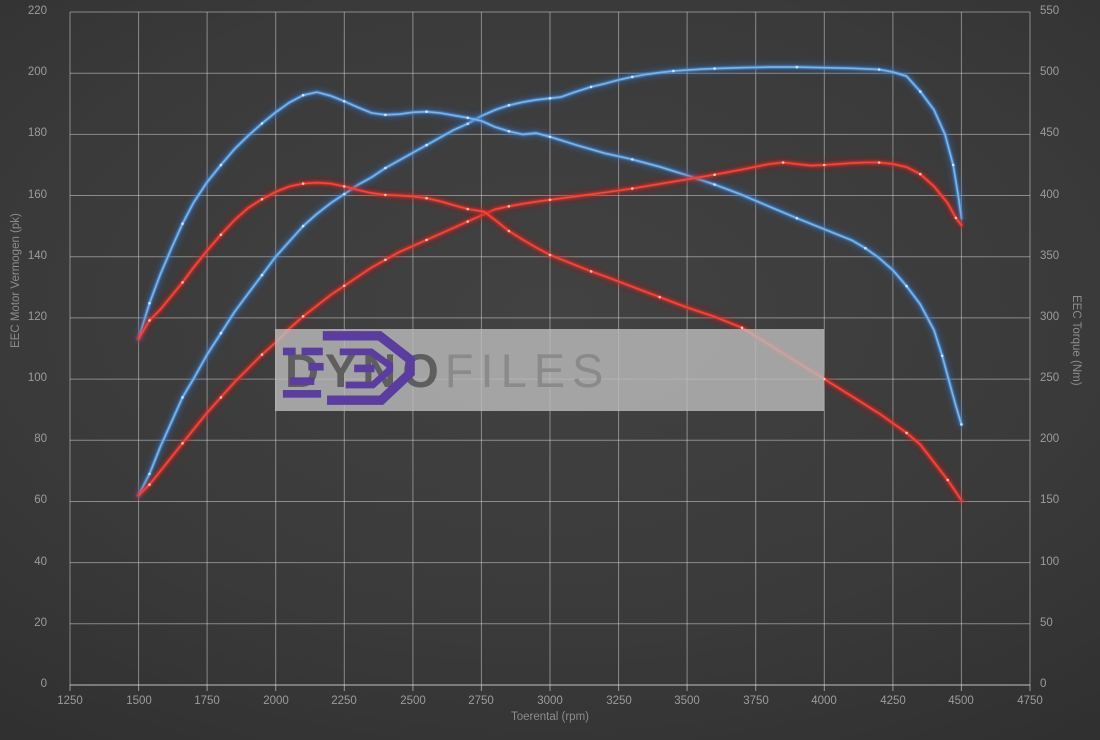 The width and height of the screenshot is (1100, 740). Describe the element at coordinates (40, 623) in the screenshot. I see `y-left-tick-label: 20` at that location.